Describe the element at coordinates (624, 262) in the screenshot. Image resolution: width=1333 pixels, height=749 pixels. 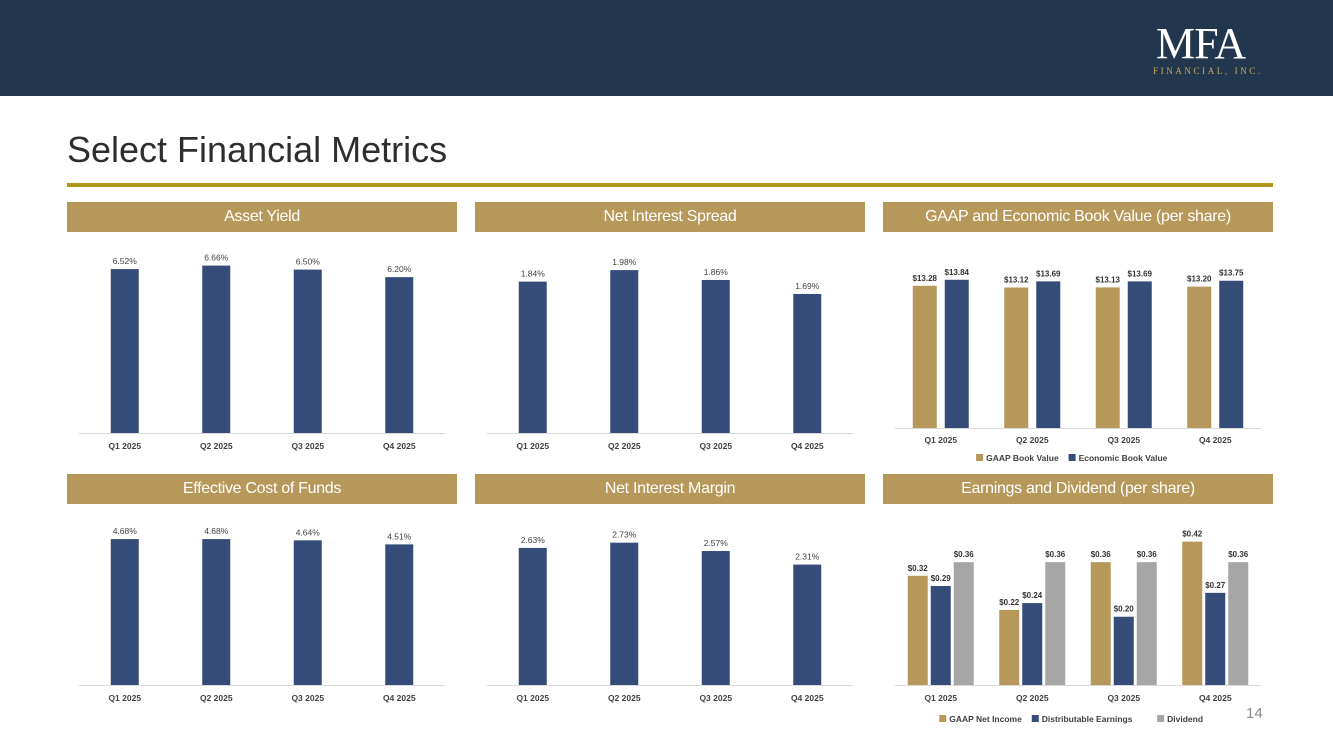
I see `data-label-net-interest-spread-q2-2025: 1.98%` at that location.